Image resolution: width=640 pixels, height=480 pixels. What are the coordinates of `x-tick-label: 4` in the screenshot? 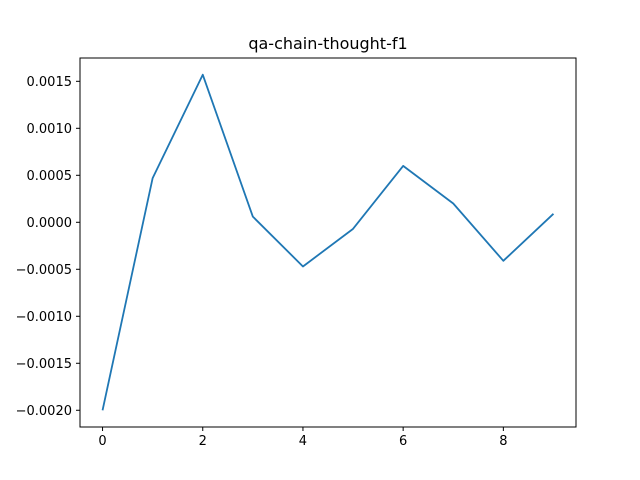 It's located at (303, 441).